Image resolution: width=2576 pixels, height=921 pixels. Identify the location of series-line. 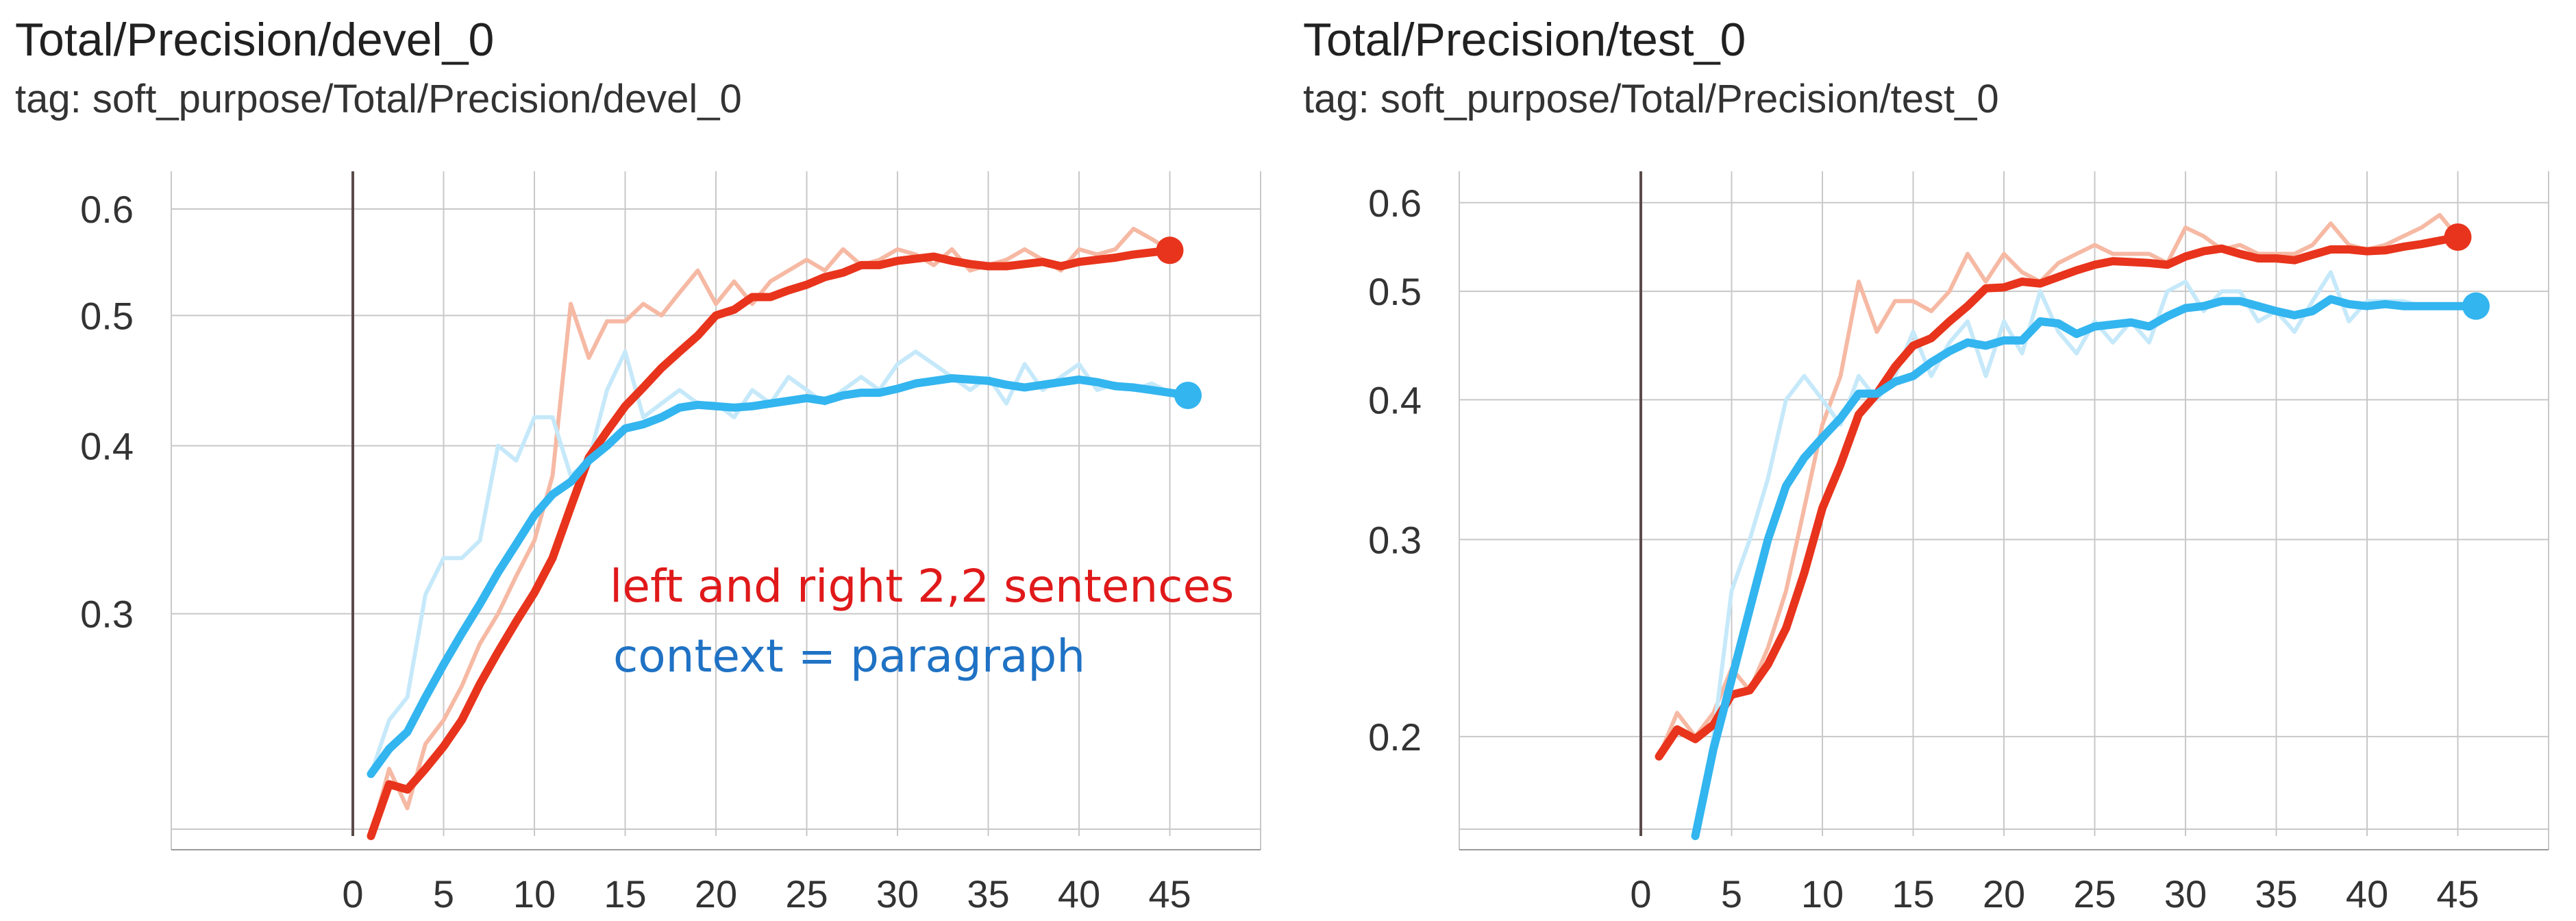
(779, 576).